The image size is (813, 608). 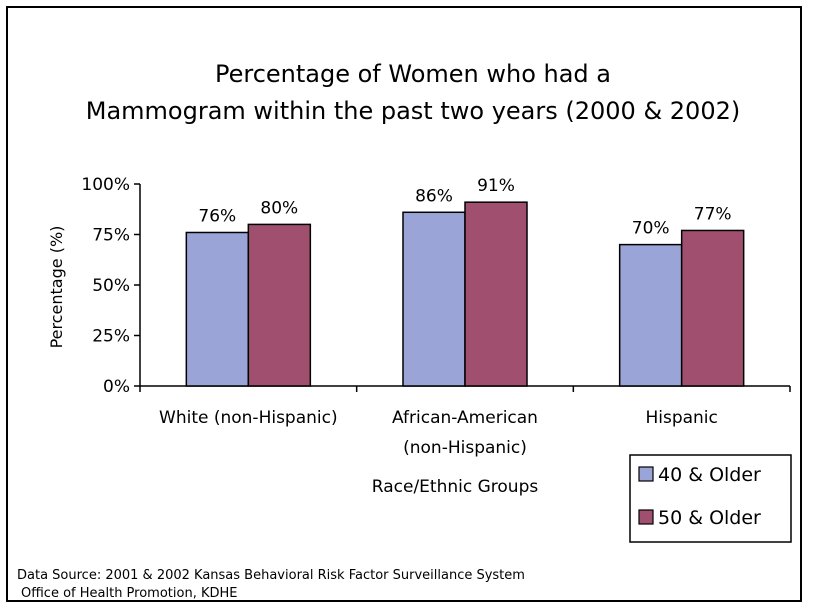 What do you see at coordinates (129, 593) in the screenshot?
I see `source-line-2: Office of Health Promotion, KDHE` at bounding box center [129, 593].